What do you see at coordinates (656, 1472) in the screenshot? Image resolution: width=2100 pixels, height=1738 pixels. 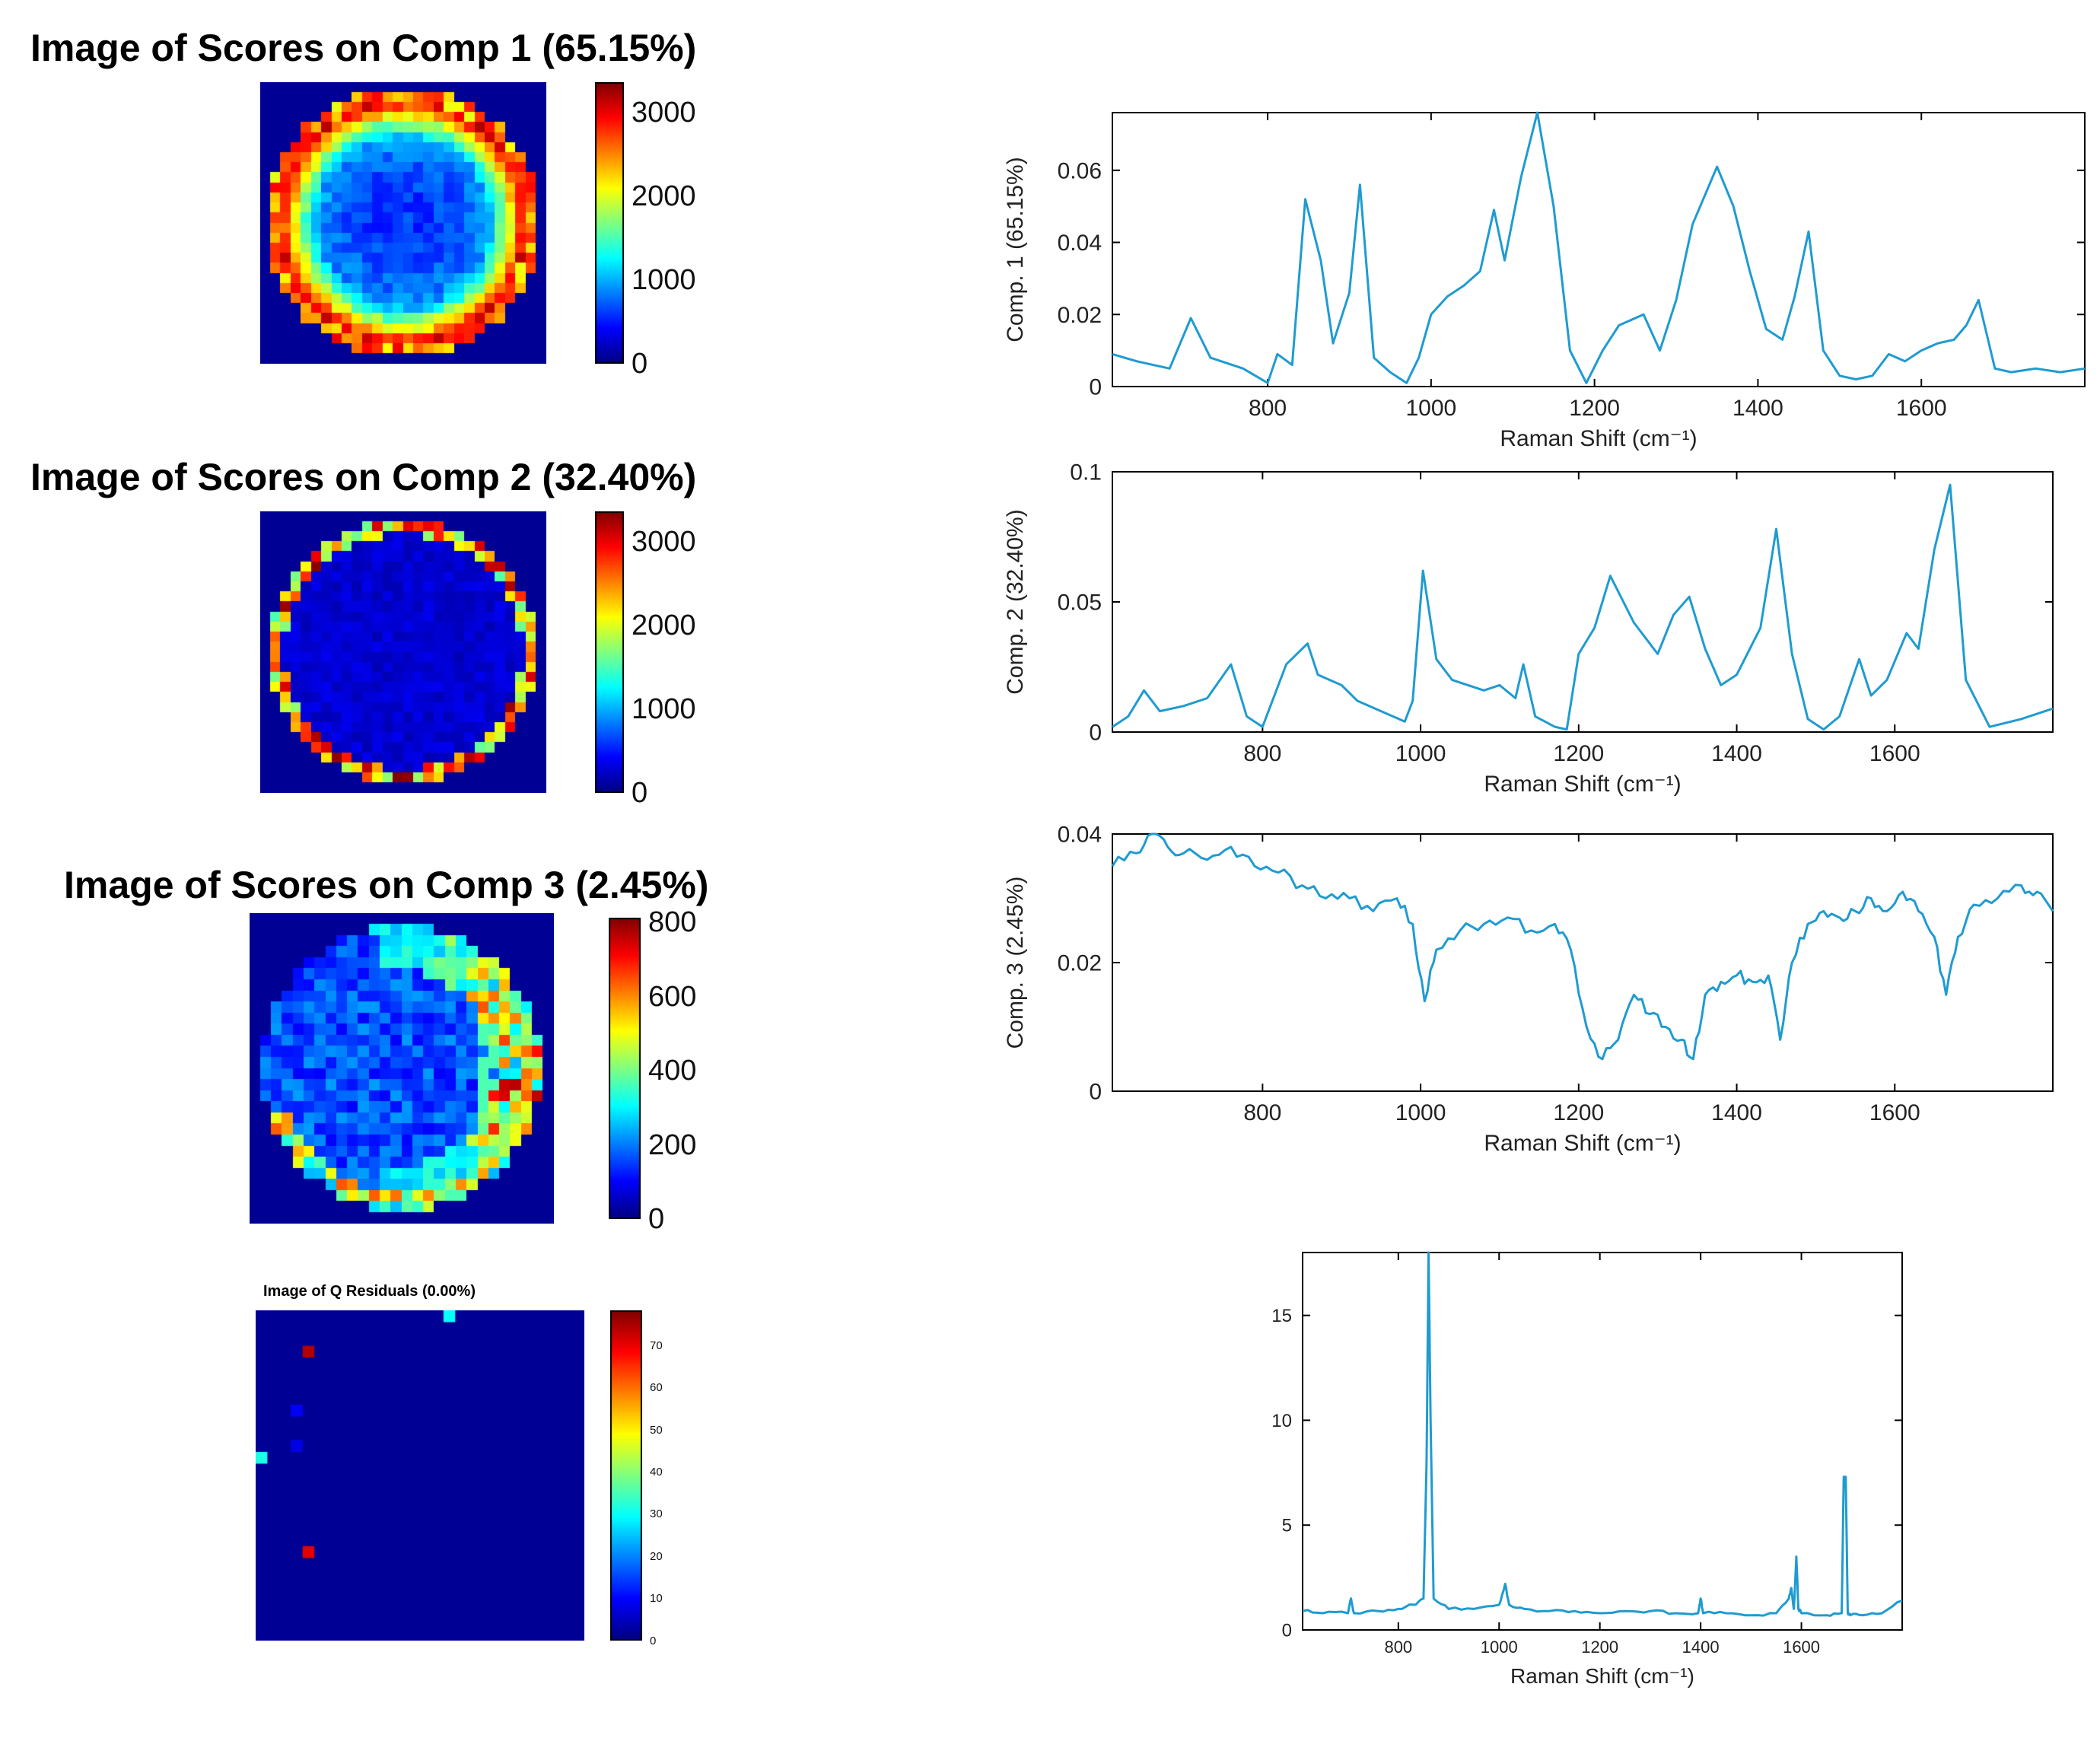 I see `colorbar-tick-label: 40` at bounding box center [656, 1472].